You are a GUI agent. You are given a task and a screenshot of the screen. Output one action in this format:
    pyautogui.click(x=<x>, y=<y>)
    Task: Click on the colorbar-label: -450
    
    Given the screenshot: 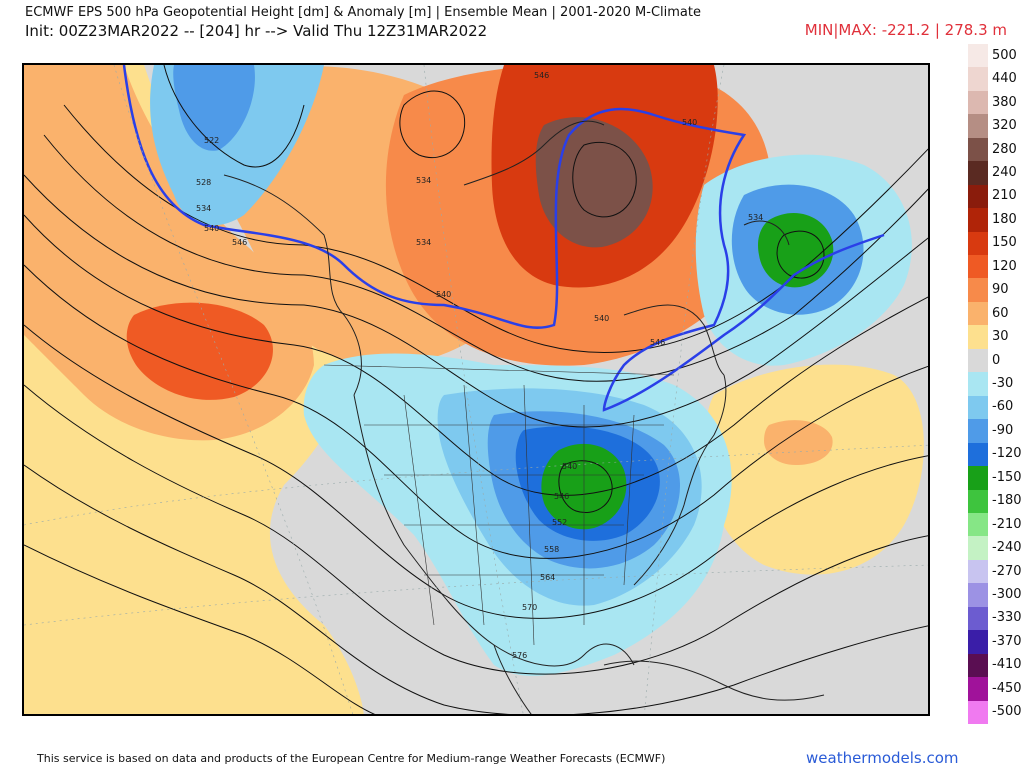 What is the action you would take?
    pyautogui.click(x=1007, y=688)
    